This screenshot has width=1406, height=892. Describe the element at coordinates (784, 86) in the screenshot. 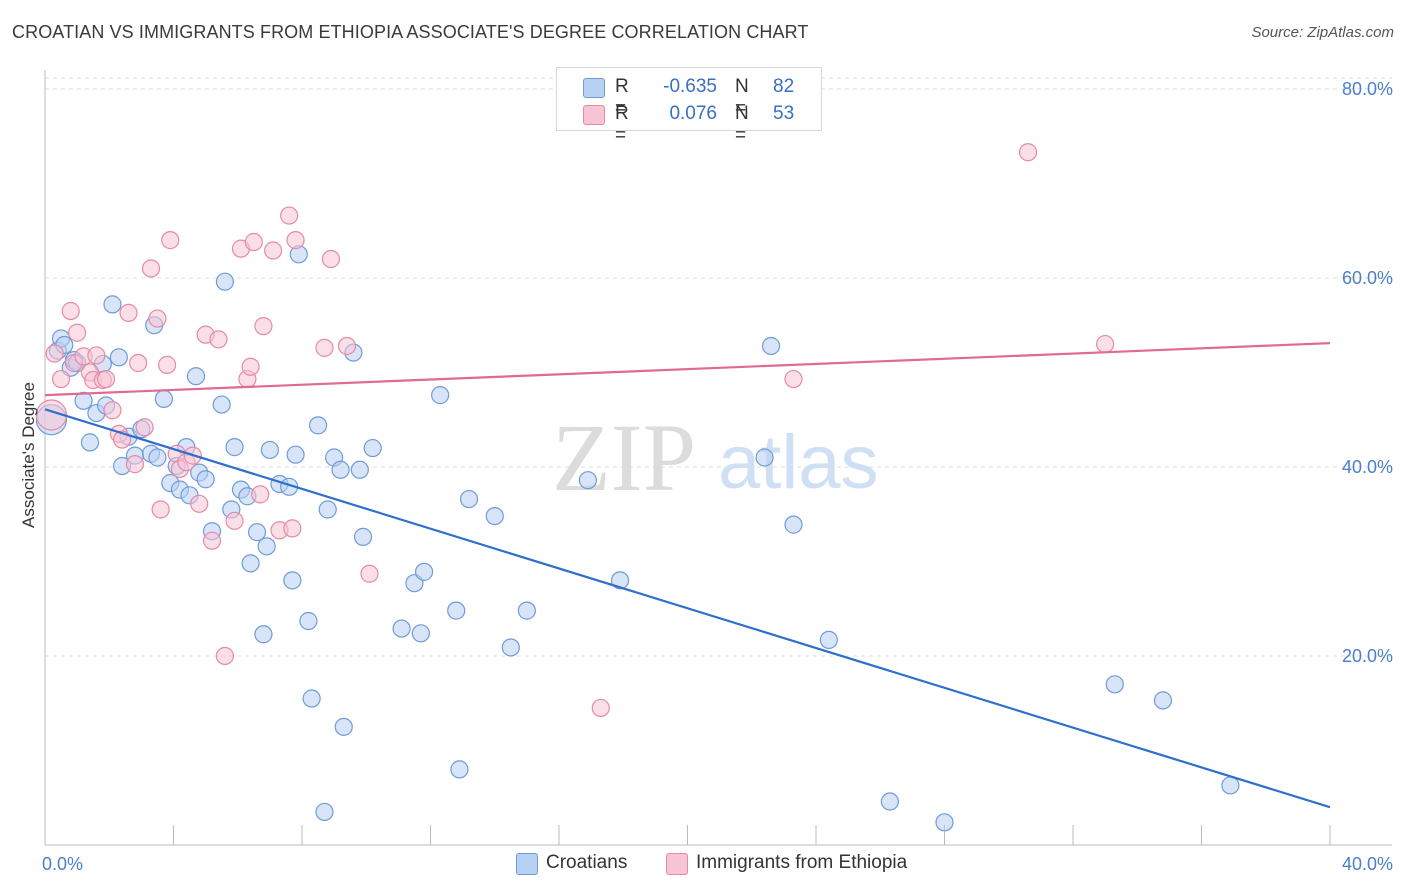

I see `legend-n-value: 82` at that location.